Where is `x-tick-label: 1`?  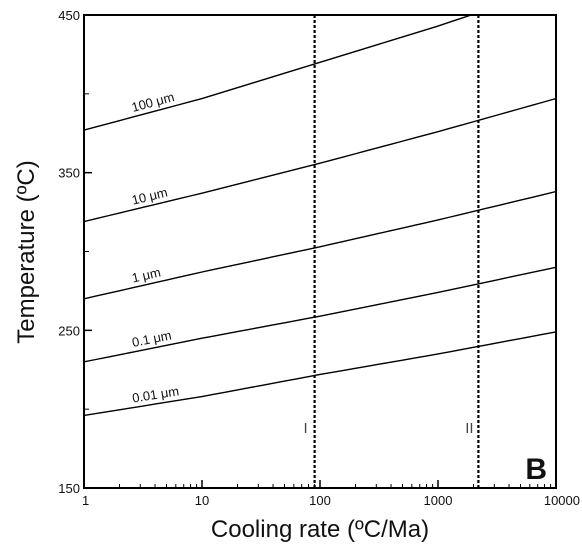
x-tick-label: 1 is located at coordinates (85, 500).